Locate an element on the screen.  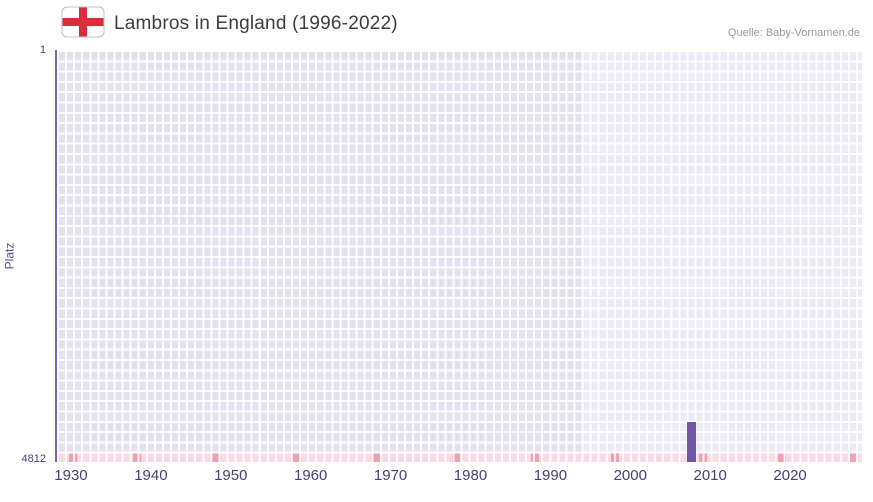
x-tick-label: 2020 is located at coordinates (790, 475).